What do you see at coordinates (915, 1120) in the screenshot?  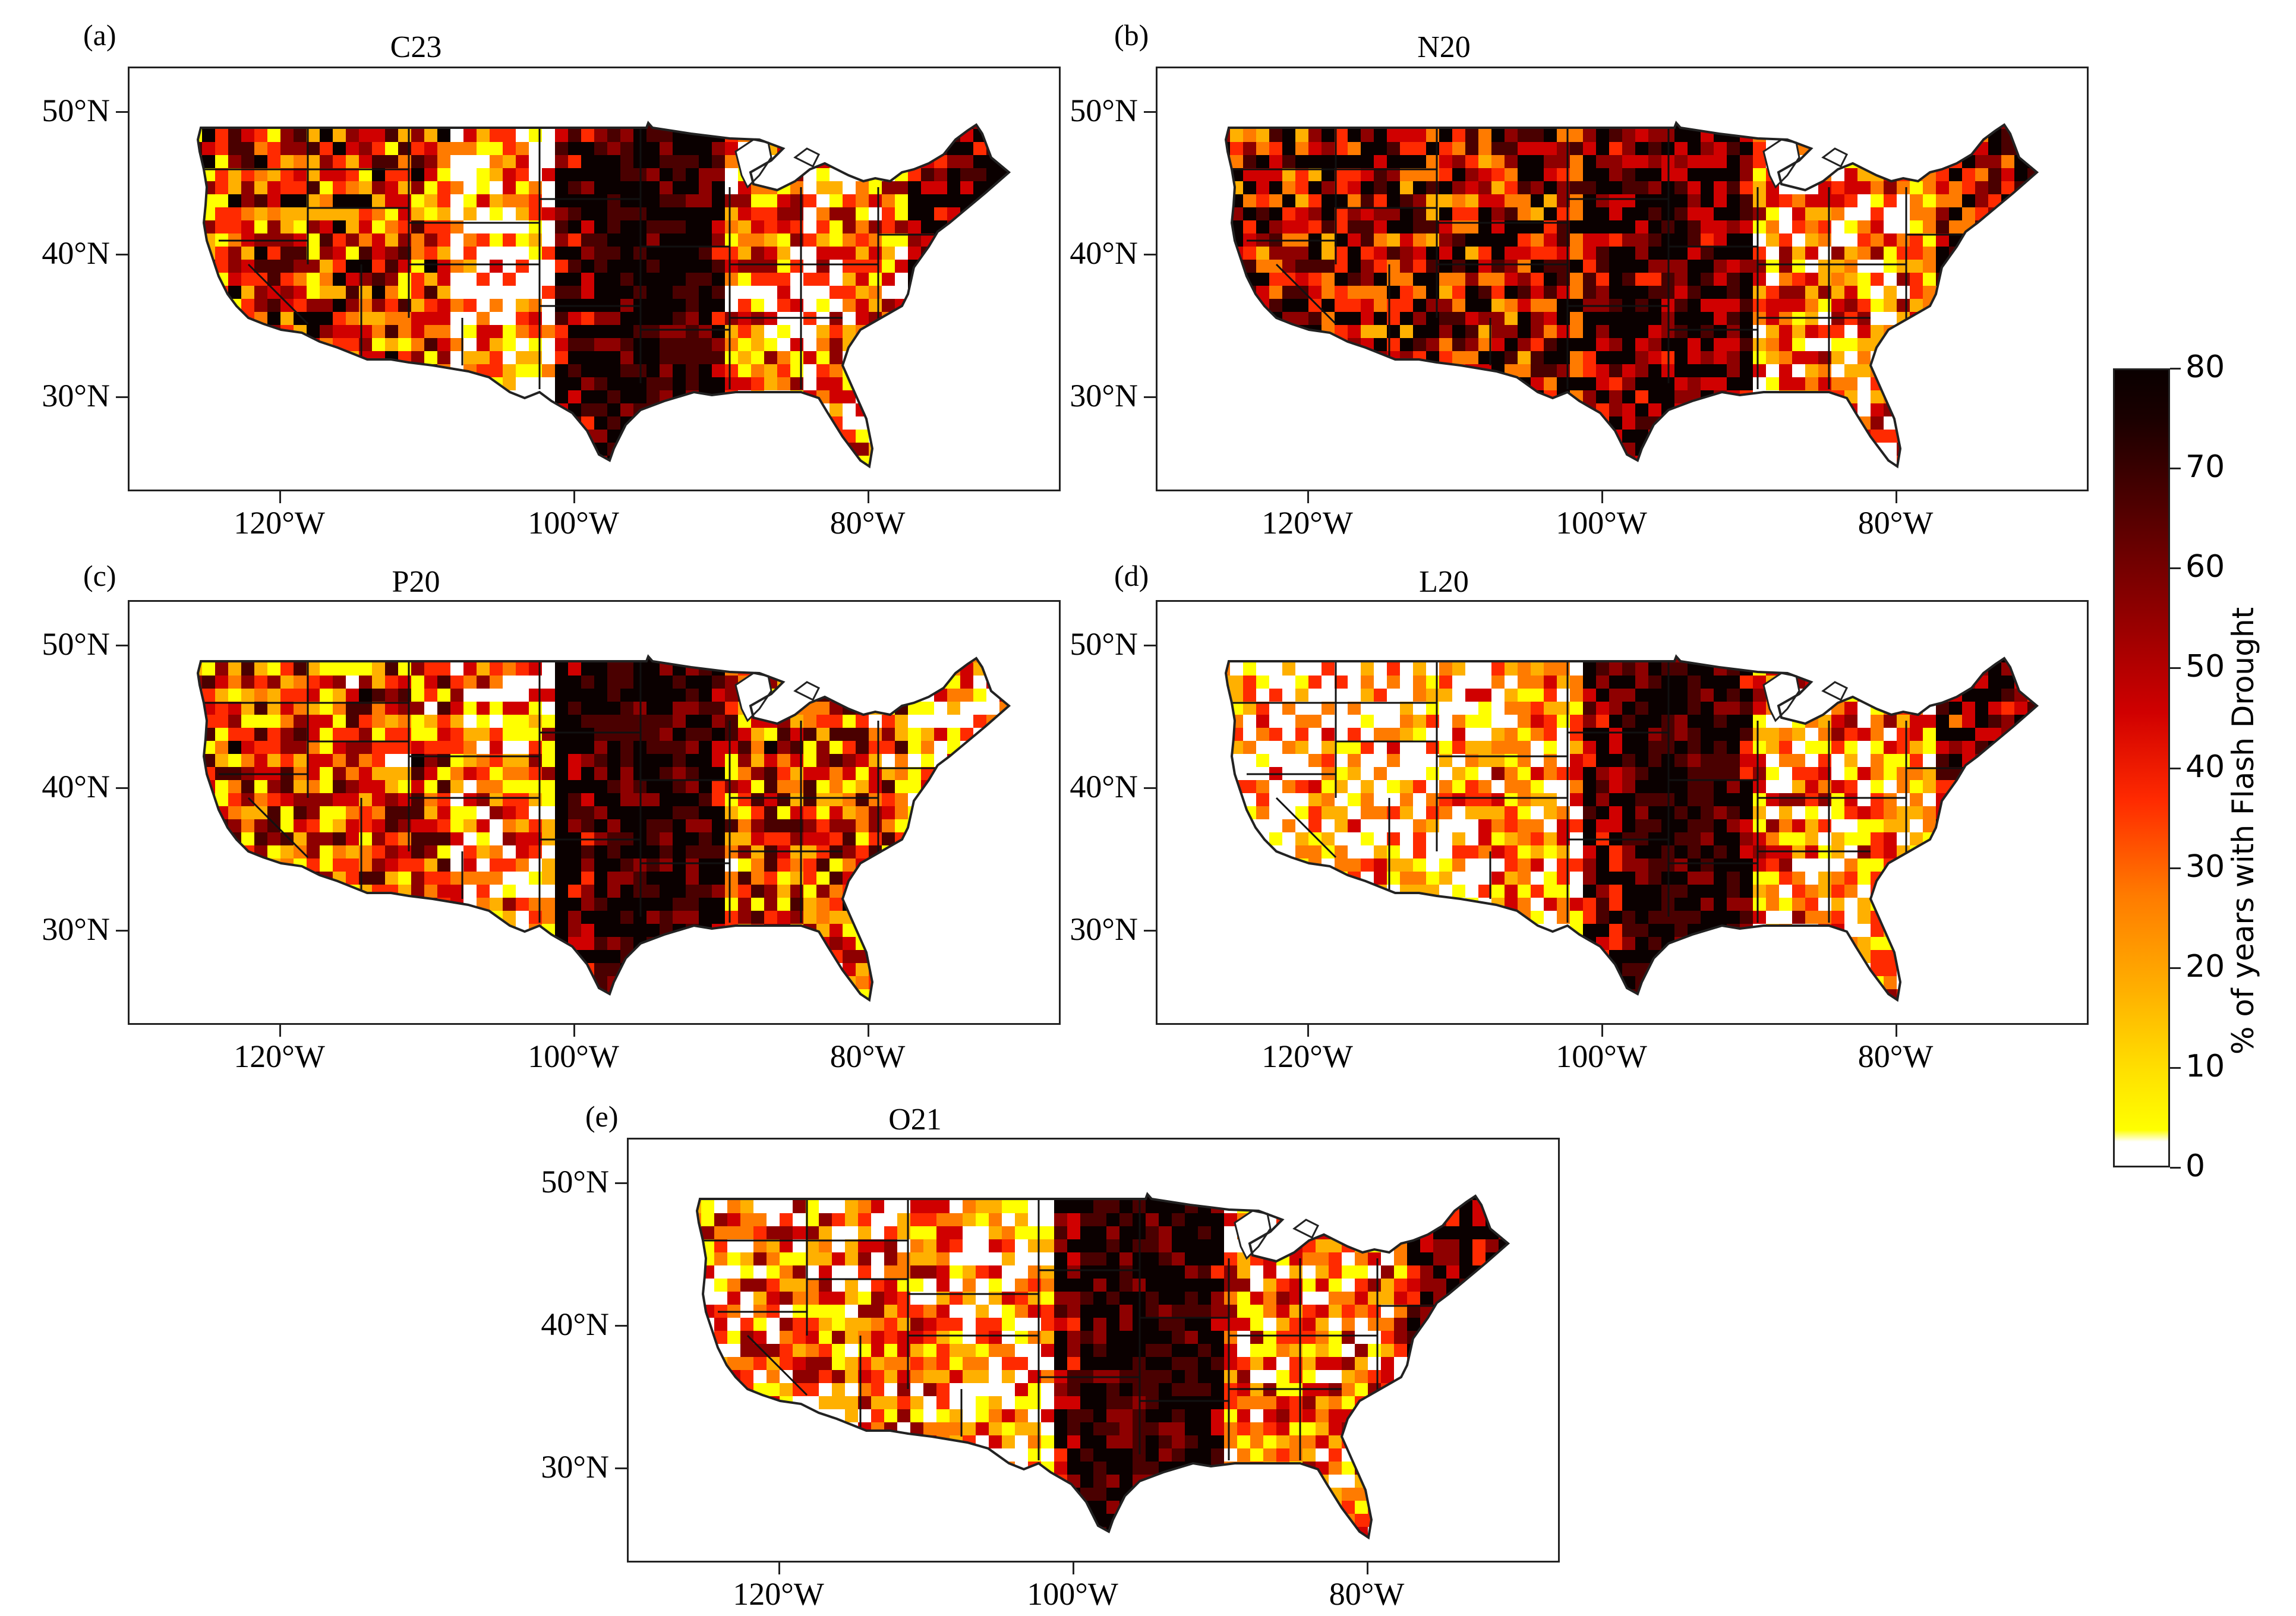 I see `panel-title: O21` at bounding box center [915, 1120].